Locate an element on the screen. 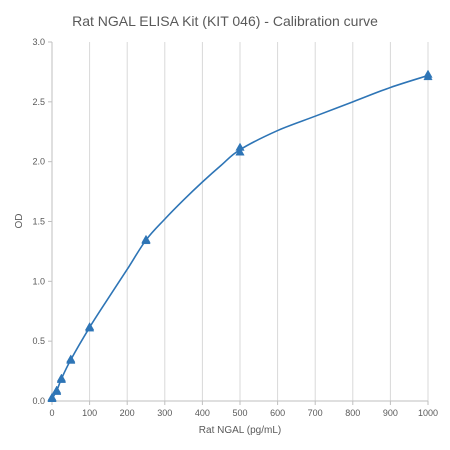  x-tick-label: 300 is located at coordinates (164, 413).